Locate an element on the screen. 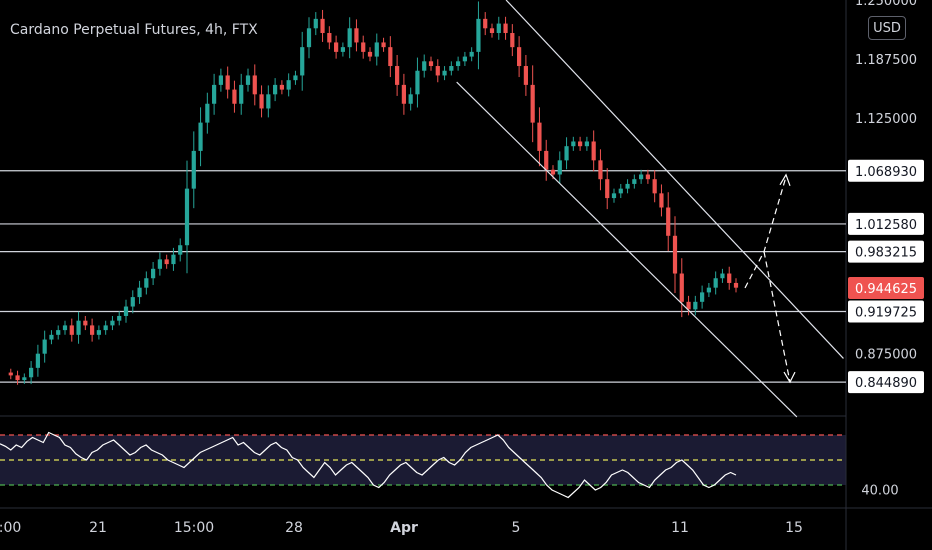 The width and height of the screenshot is (932, 550). last-price-label: 0.944625 is located at coordinates (886, 289).